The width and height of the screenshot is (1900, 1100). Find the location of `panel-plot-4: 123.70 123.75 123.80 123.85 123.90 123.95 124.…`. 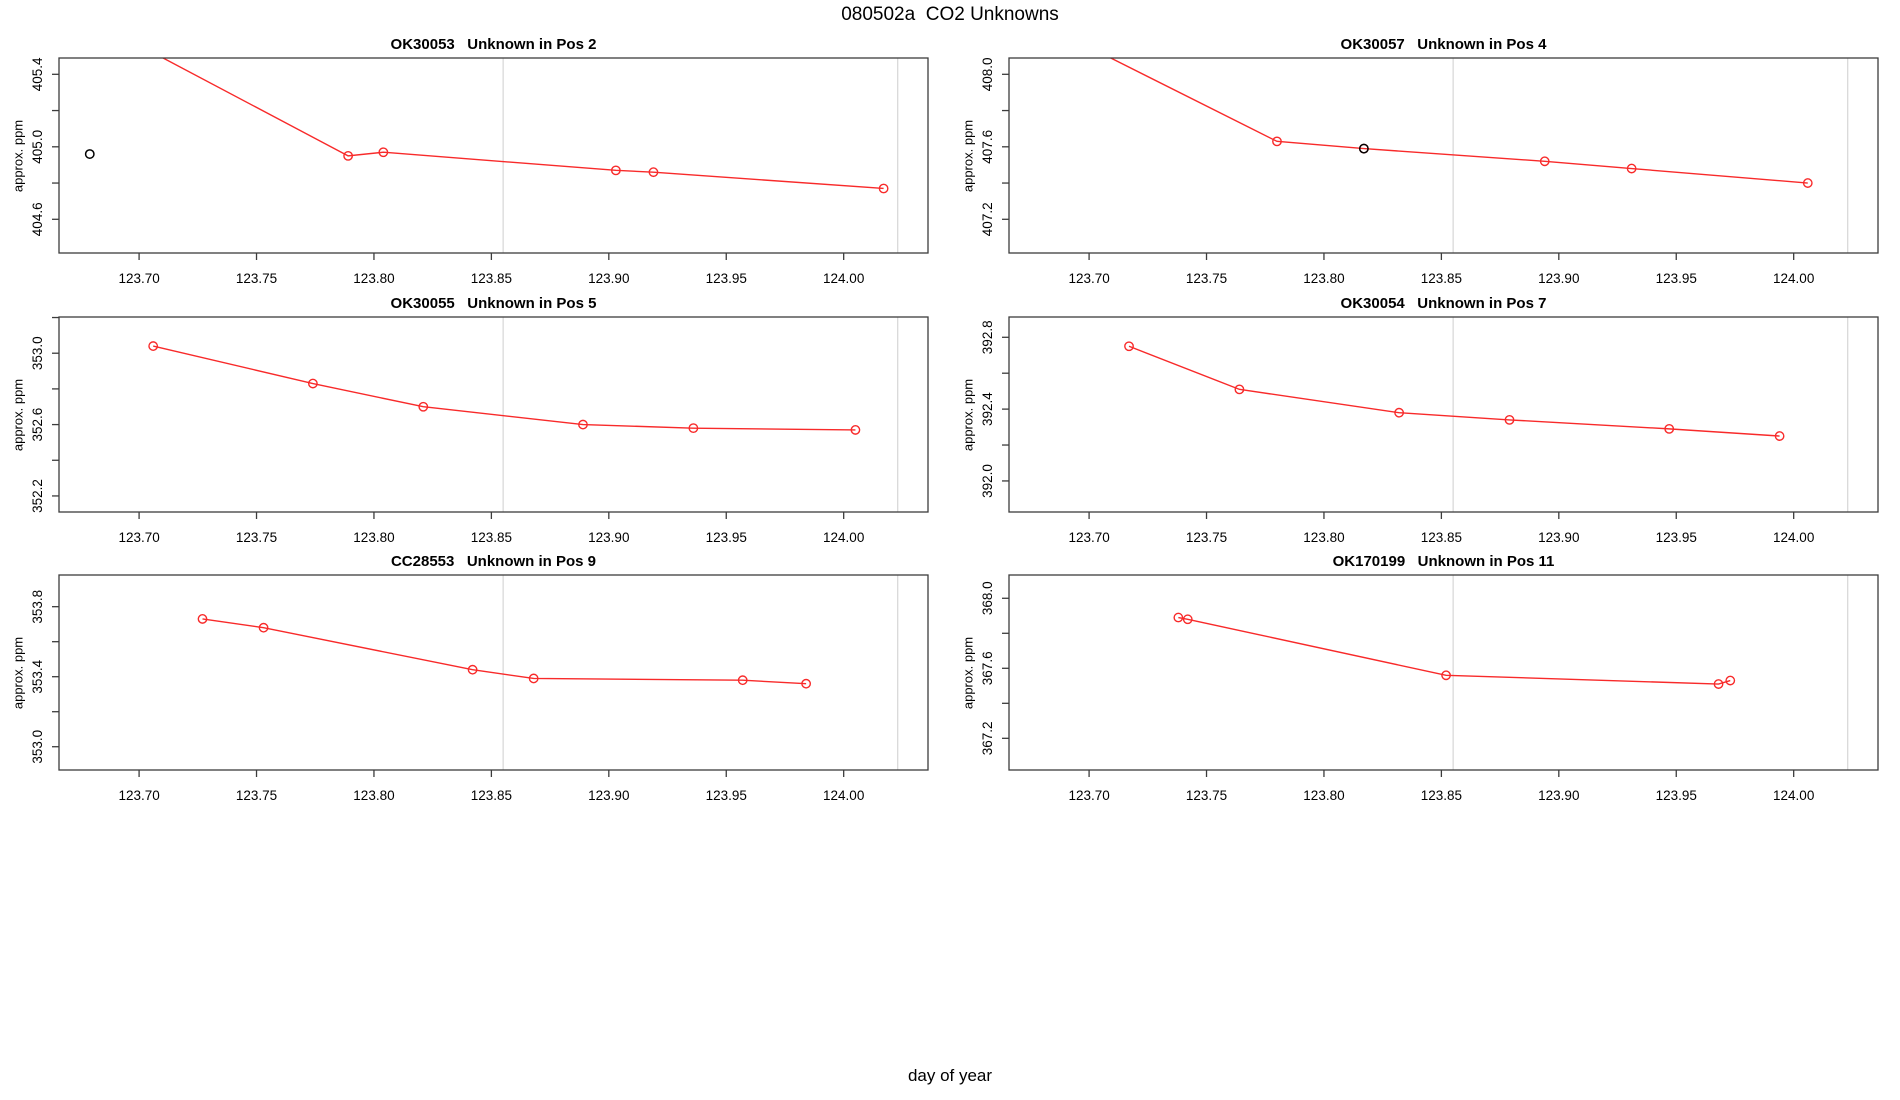

panel-plot-4: 123.70 123.75 123.80 123.85 123.90 123.95 124.… is located at coordinates (1429, 430).